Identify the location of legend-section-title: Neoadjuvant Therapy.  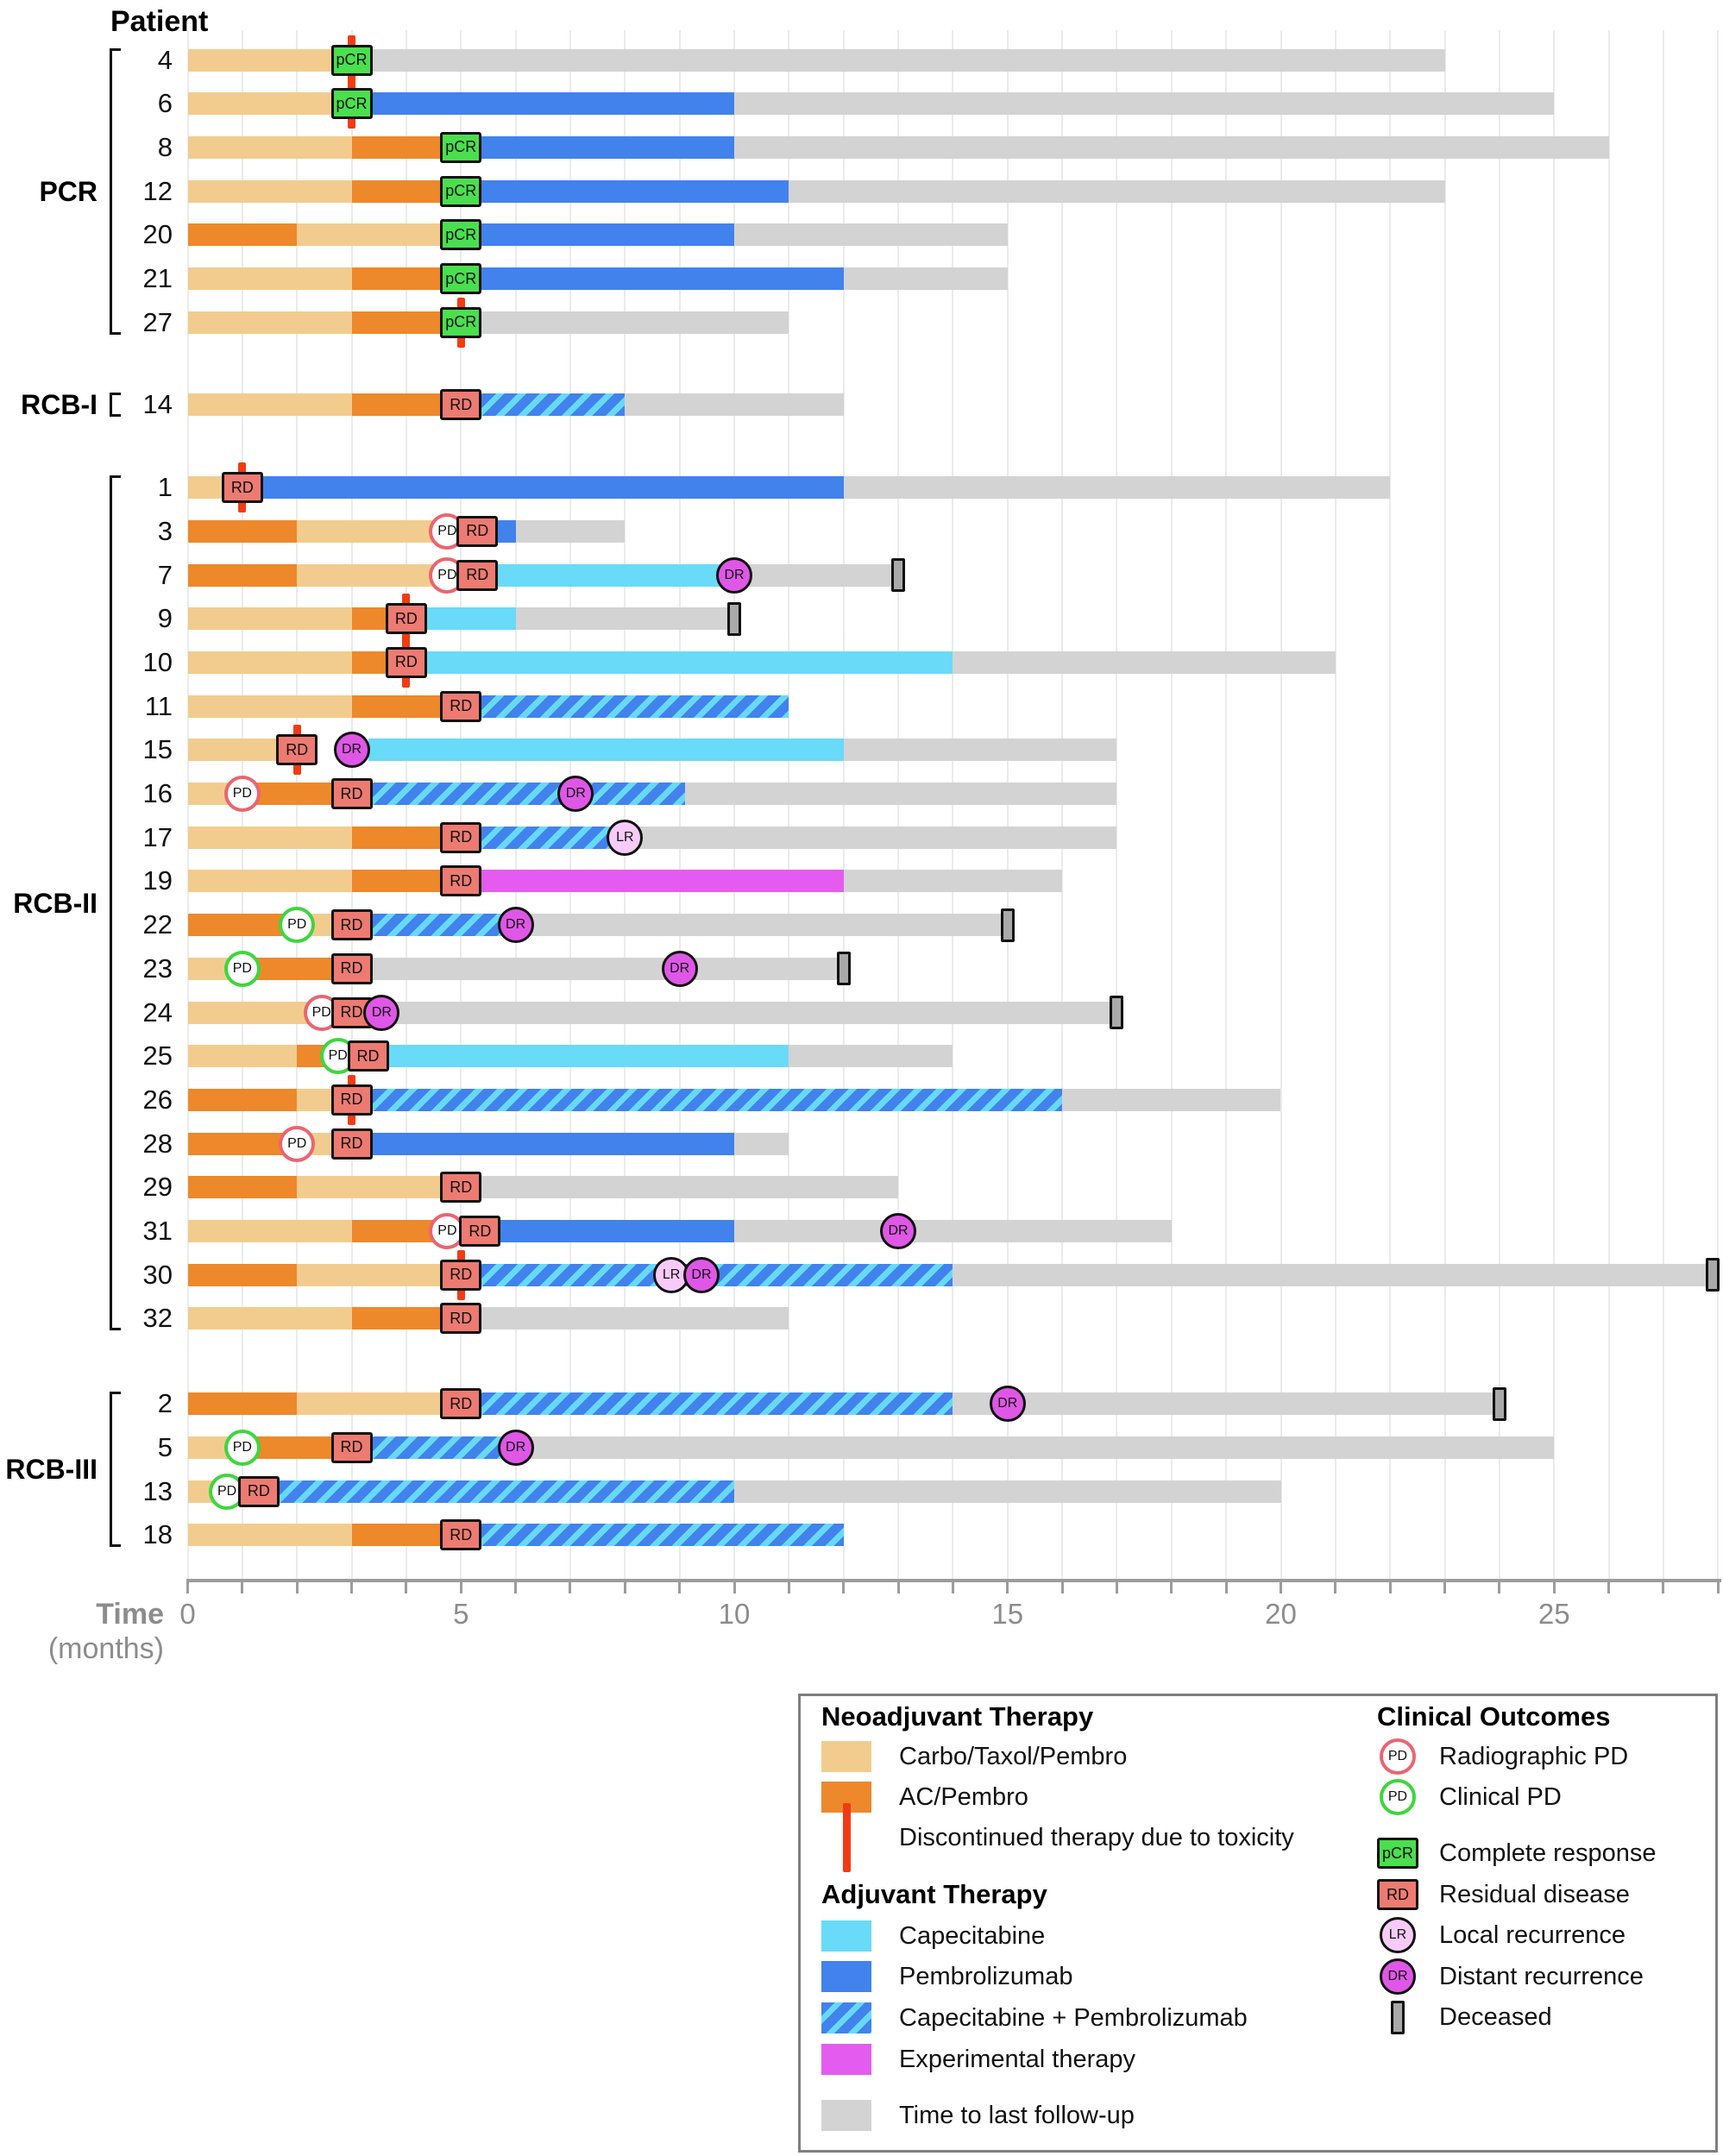
(958, 1717).